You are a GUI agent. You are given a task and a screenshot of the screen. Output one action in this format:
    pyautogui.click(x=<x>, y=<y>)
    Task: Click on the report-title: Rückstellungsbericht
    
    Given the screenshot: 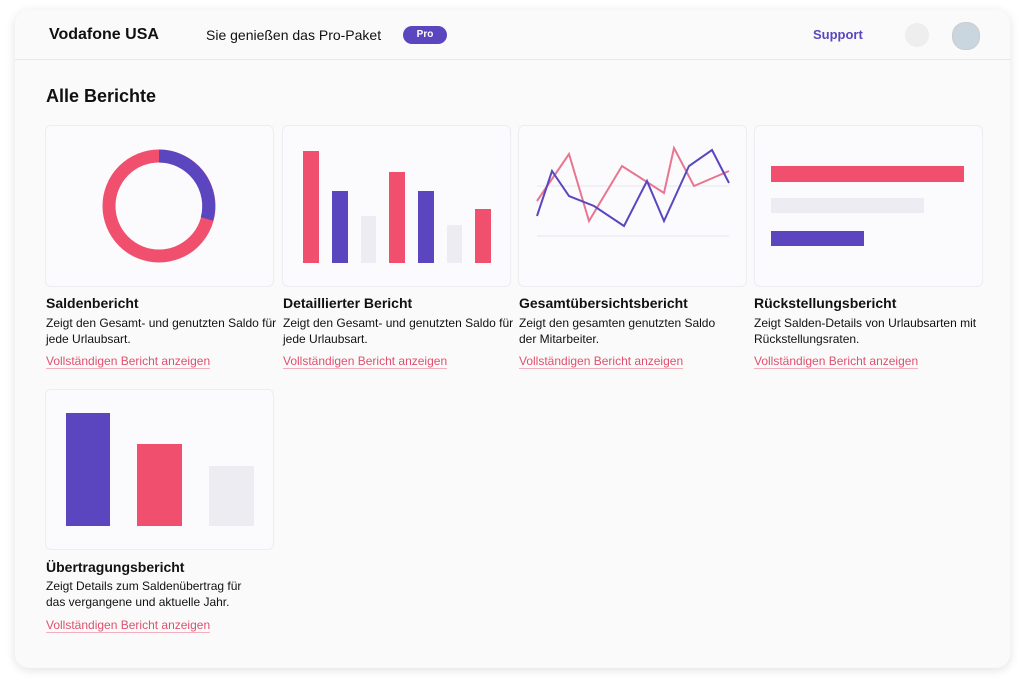 What is the action you would take?
    pyautogui.click(x=825, y=303)
    